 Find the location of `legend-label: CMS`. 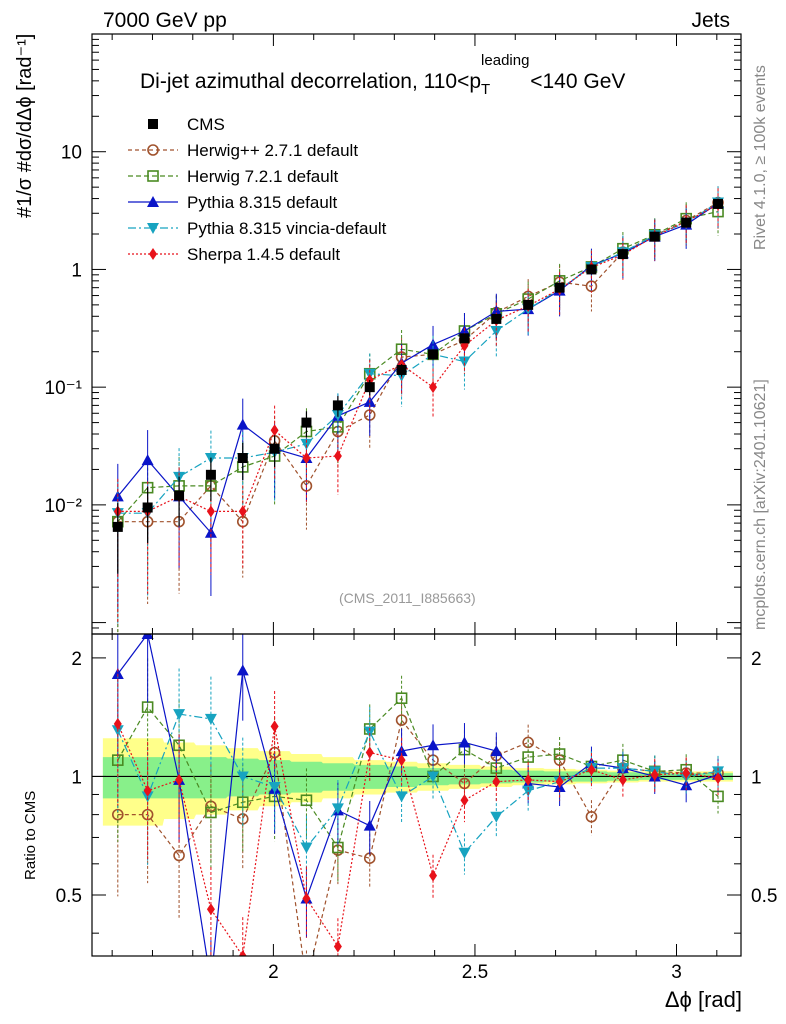

legend-label: CMS is located at coordinates (206, 124).